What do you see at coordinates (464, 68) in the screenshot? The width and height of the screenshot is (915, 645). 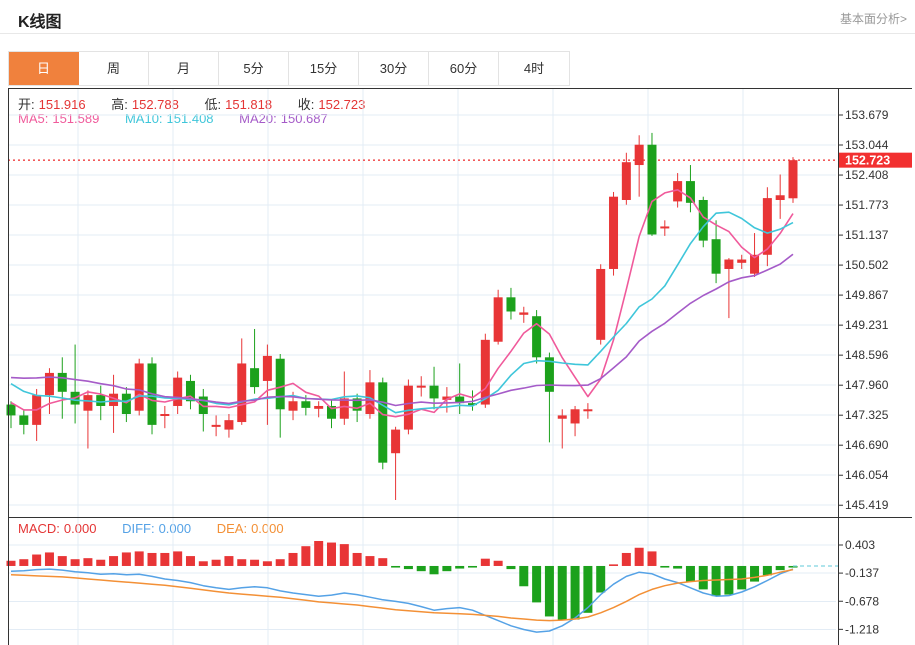 I see `tab-period-6: 60分` at bounding box center [464, 68].